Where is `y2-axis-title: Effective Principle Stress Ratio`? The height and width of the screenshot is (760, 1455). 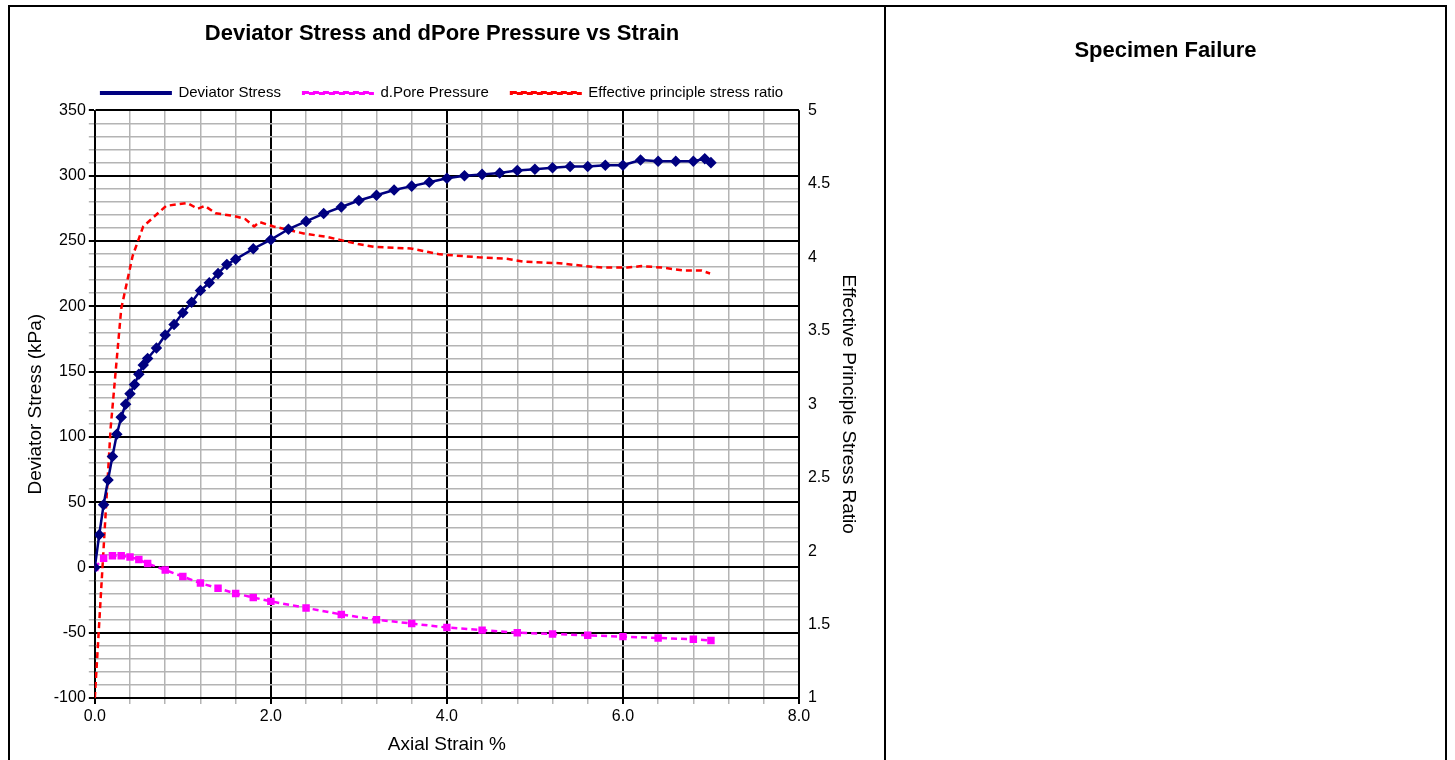
y2-axis-title: Effective Principle Stress Ratio is located at coordinates (850, 404).